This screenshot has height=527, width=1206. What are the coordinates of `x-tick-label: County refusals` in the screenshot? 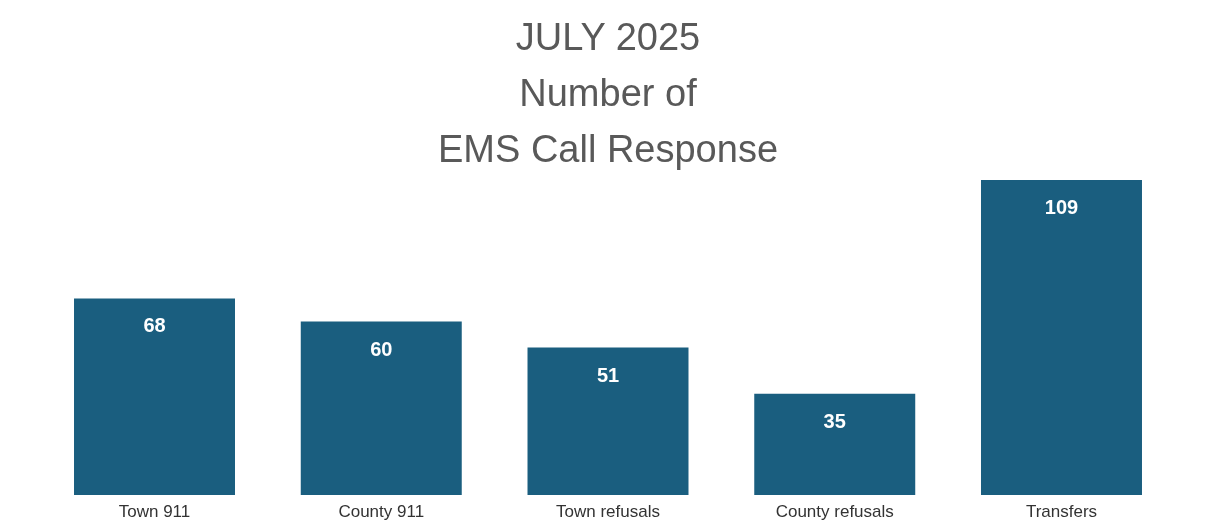 It's located at (834, 511).